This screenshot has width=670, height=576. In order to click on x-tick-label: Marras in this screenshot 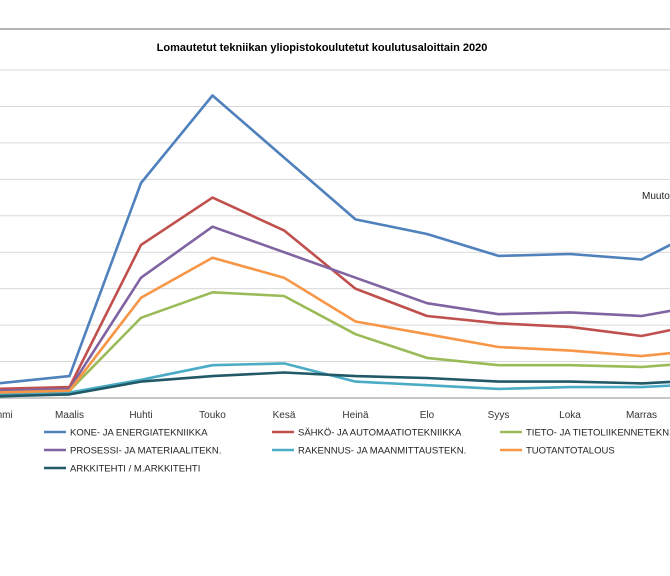, I will do `click(641, 415)`.